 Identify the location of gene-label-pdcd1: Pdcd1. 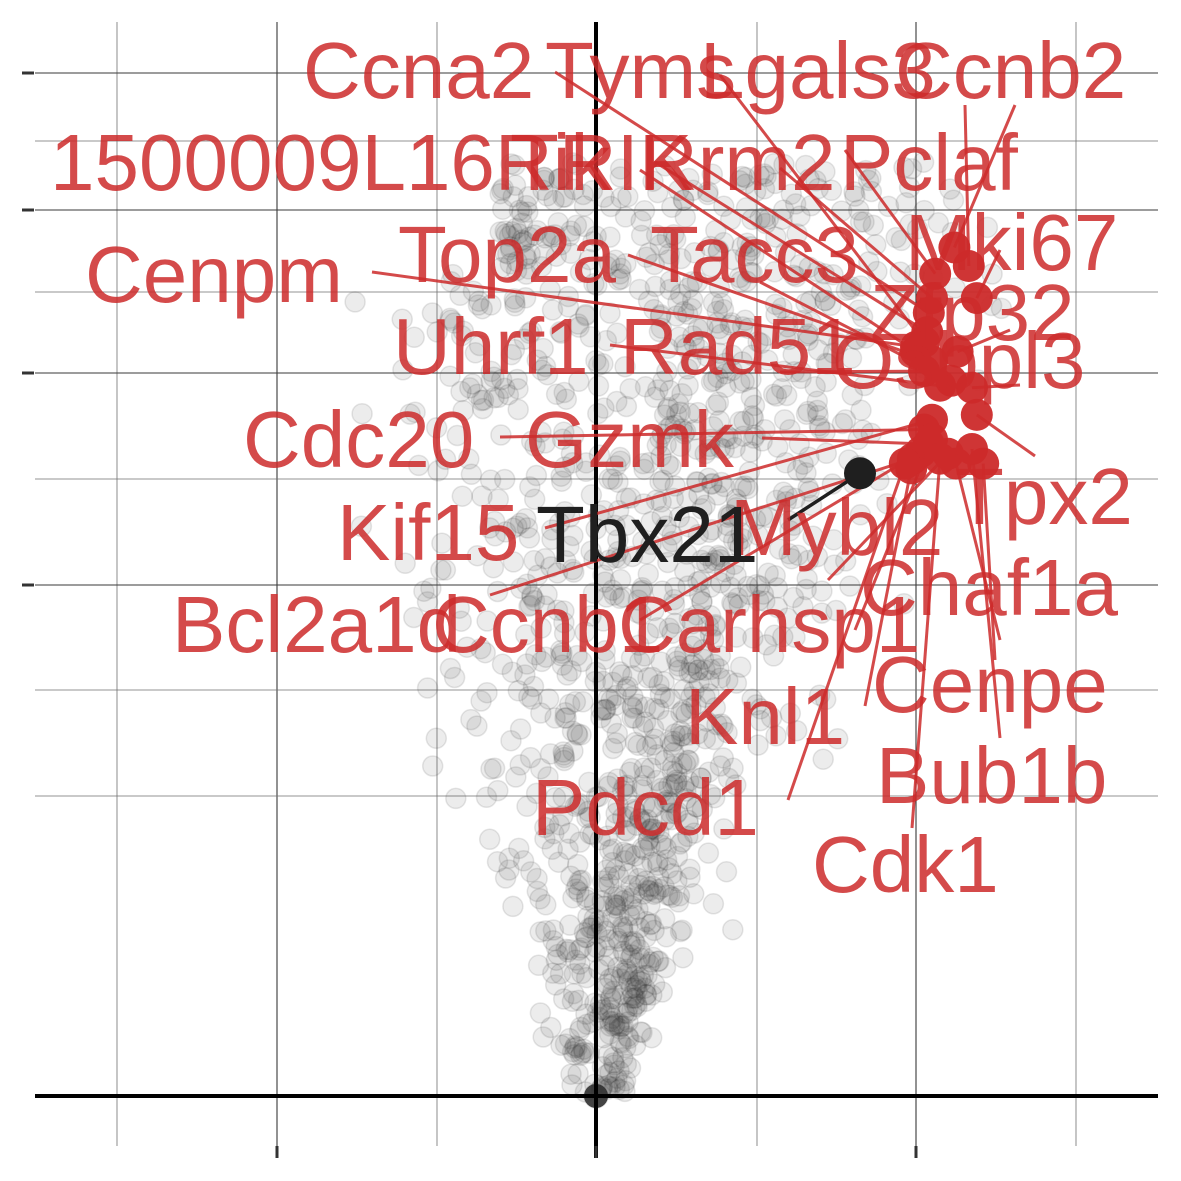
(645, 807).